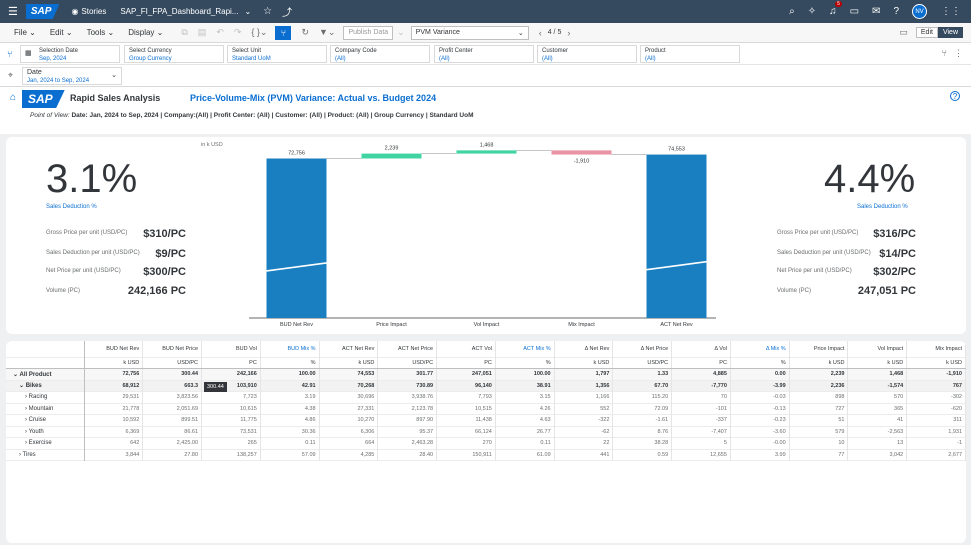  I want to click on table-cell: 4,285, so click(349, 455).